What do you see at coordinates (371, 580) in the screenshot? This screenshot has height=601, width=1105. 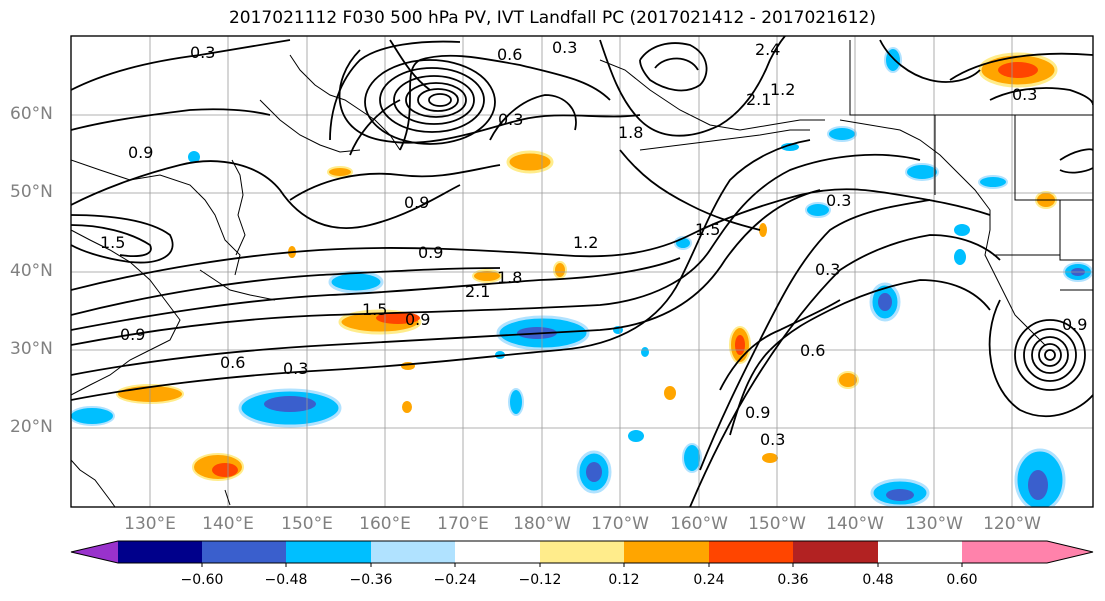 I see `colorbar-tick-label: −0.36` at bounding box center [371, 580].